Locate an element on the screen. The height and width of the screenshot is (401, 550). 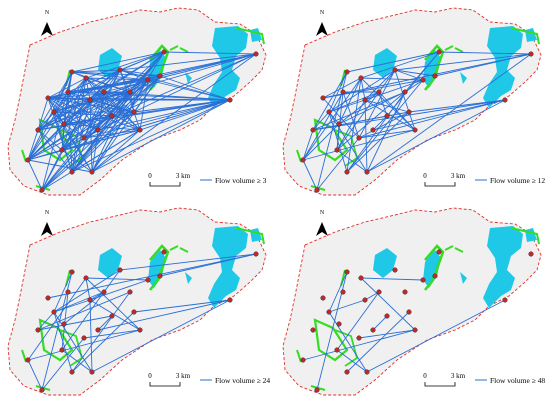
north-arrow is located at coordinates (47, 229).